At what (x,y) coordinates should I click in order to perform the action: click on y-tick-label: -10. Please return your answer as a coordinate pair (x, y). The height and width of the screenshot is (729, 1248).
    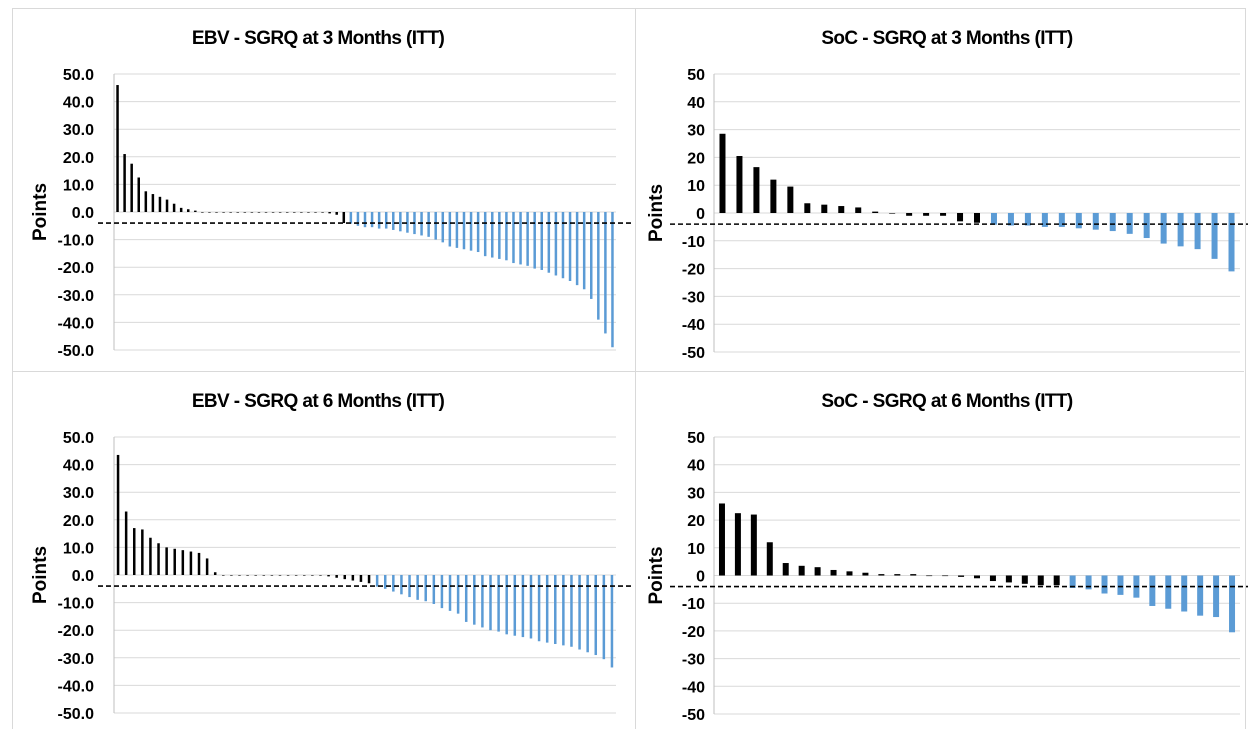
    Looking at the image, I should click on (693, 242).